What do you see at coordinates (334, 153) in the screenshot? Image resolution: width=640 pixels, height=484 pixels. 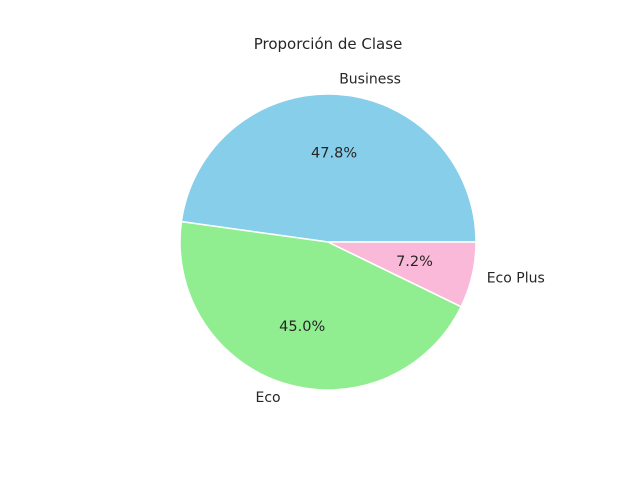 I see `percent-label-business: 47.8%` at bounding box center [334, 153].